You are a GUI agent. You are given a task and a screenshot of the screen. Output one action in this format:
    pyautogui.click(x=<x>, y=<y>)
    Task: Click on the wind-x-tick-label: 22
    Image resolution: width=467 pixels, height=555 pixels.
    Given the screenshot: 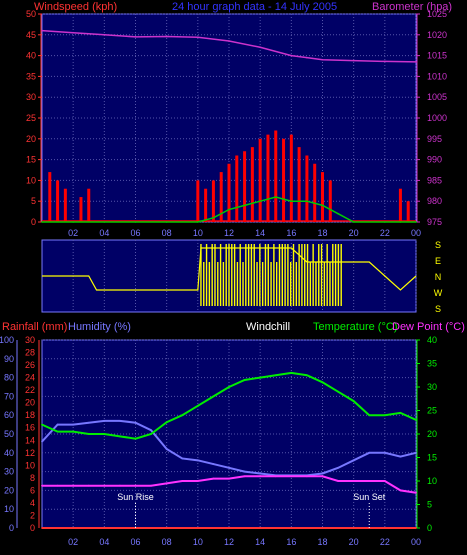 What is the action you would take?
    pyautogui.click(x=385, y=233)
    